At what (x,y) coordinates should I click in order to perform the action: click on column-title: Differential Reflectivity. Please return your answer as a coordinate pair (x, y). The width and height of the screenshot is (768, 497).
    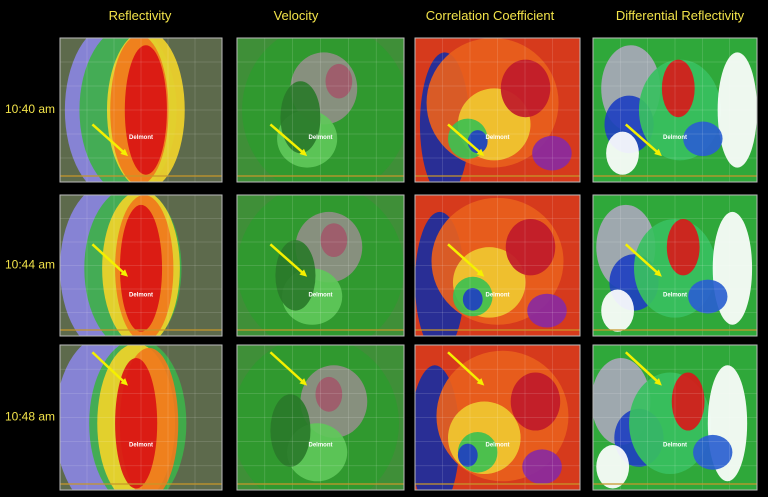
    Looking at the image, I should click on (680, 15).